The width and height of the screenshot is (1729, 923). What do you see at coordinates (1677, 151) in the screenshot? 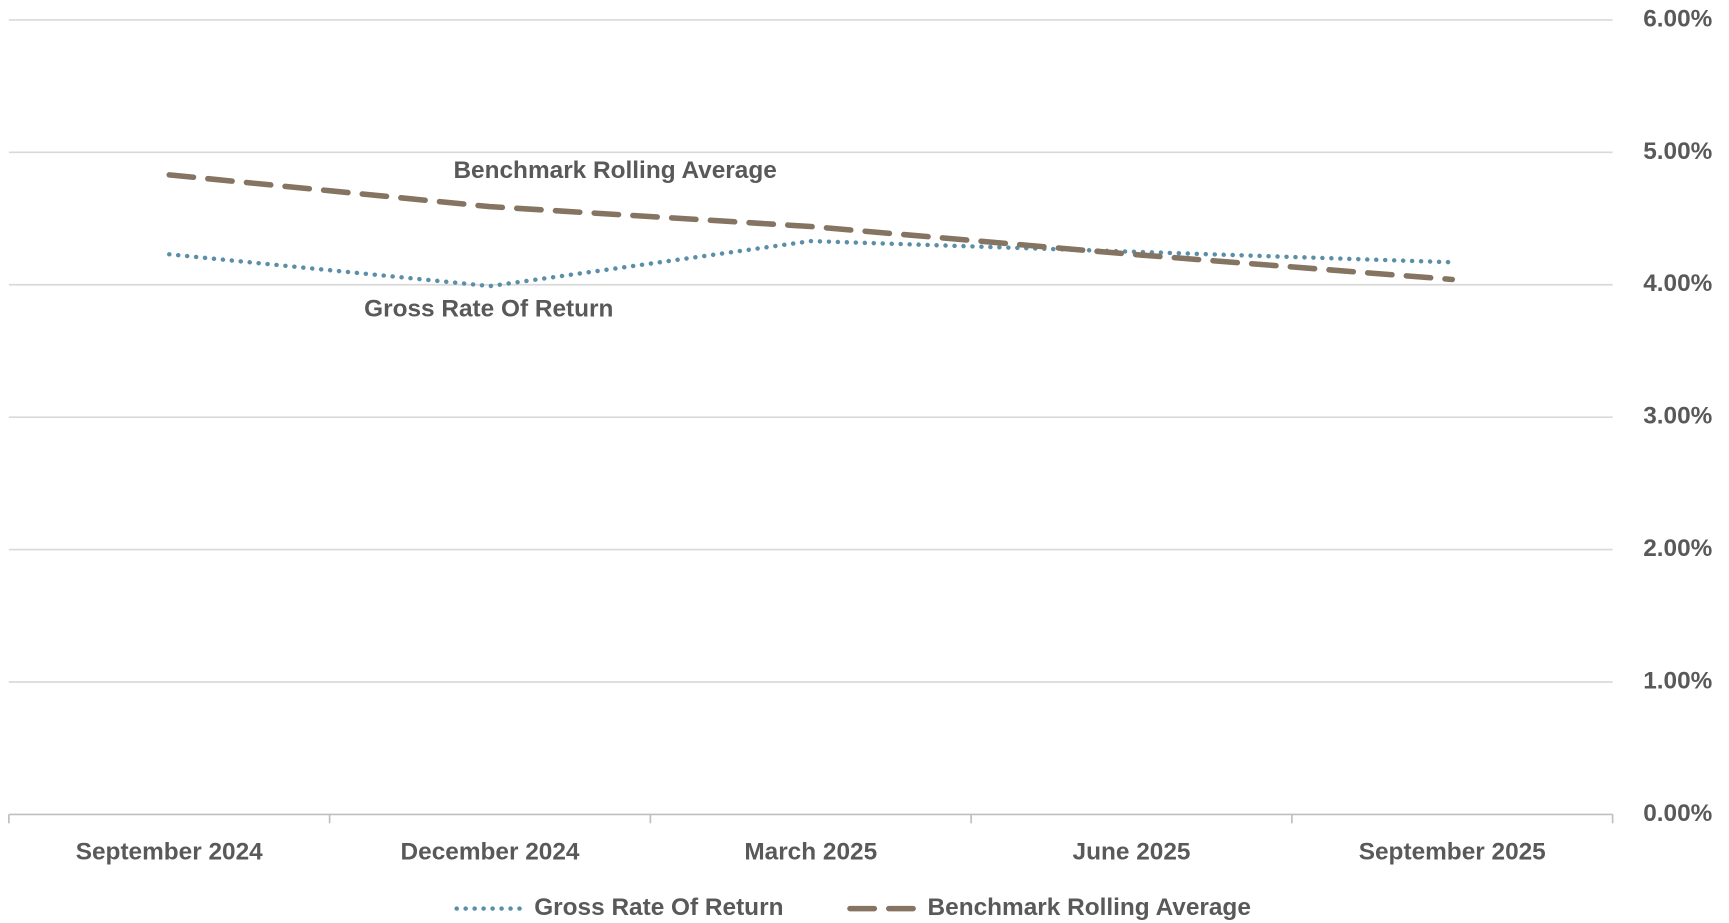
I see `y-tick-label: 5.00%` at bounding box center [1677, 151].